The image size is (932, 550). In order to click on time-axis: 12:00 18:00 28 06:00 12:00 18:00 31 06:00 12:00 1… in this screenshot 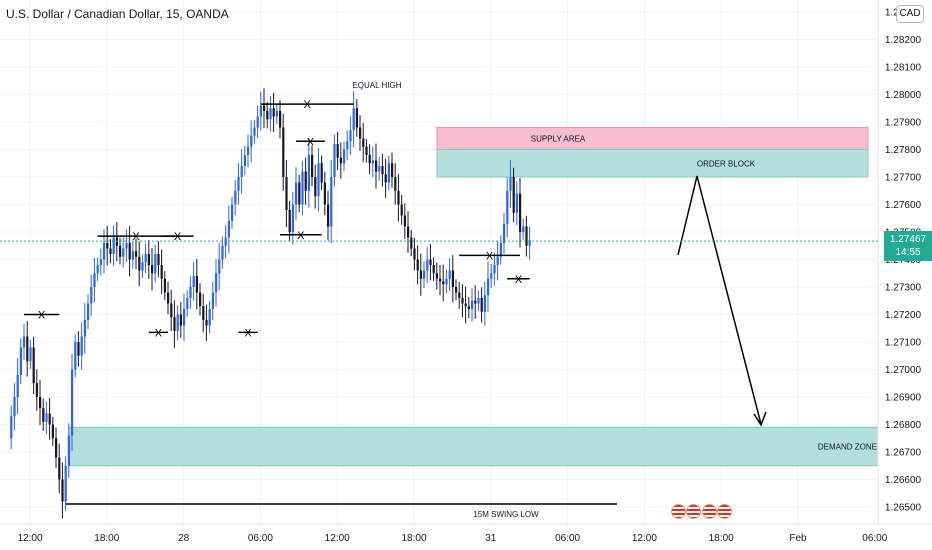, I will do `click(452, 538)`.